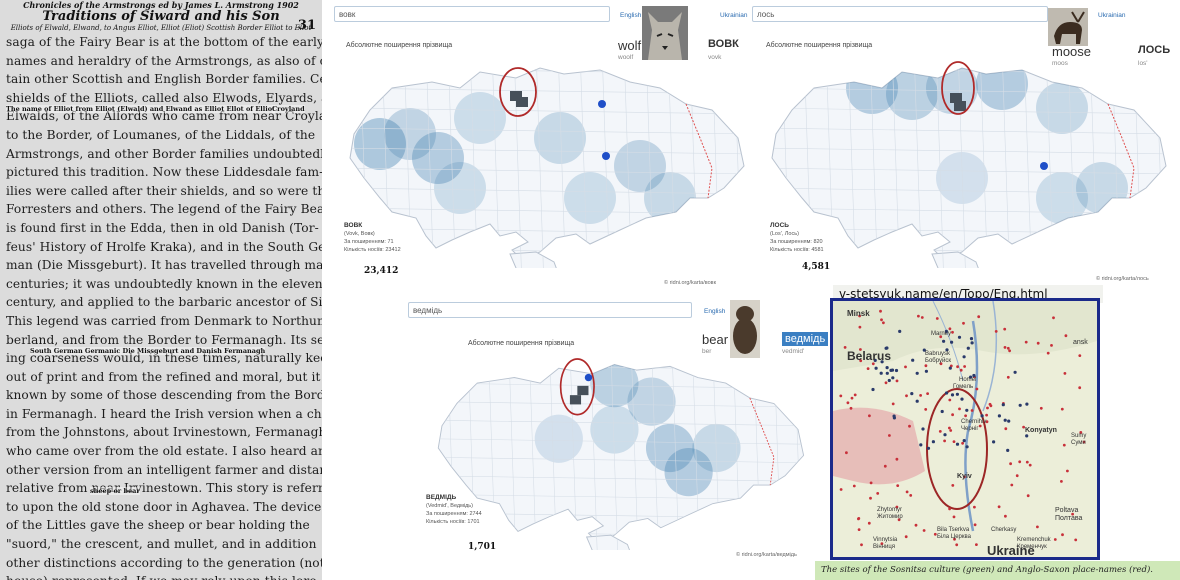 The width and height of the screenshot is (1180, 580). I want to click on label-bila-tserkva: Bila Tserkva, so click(953, 530).